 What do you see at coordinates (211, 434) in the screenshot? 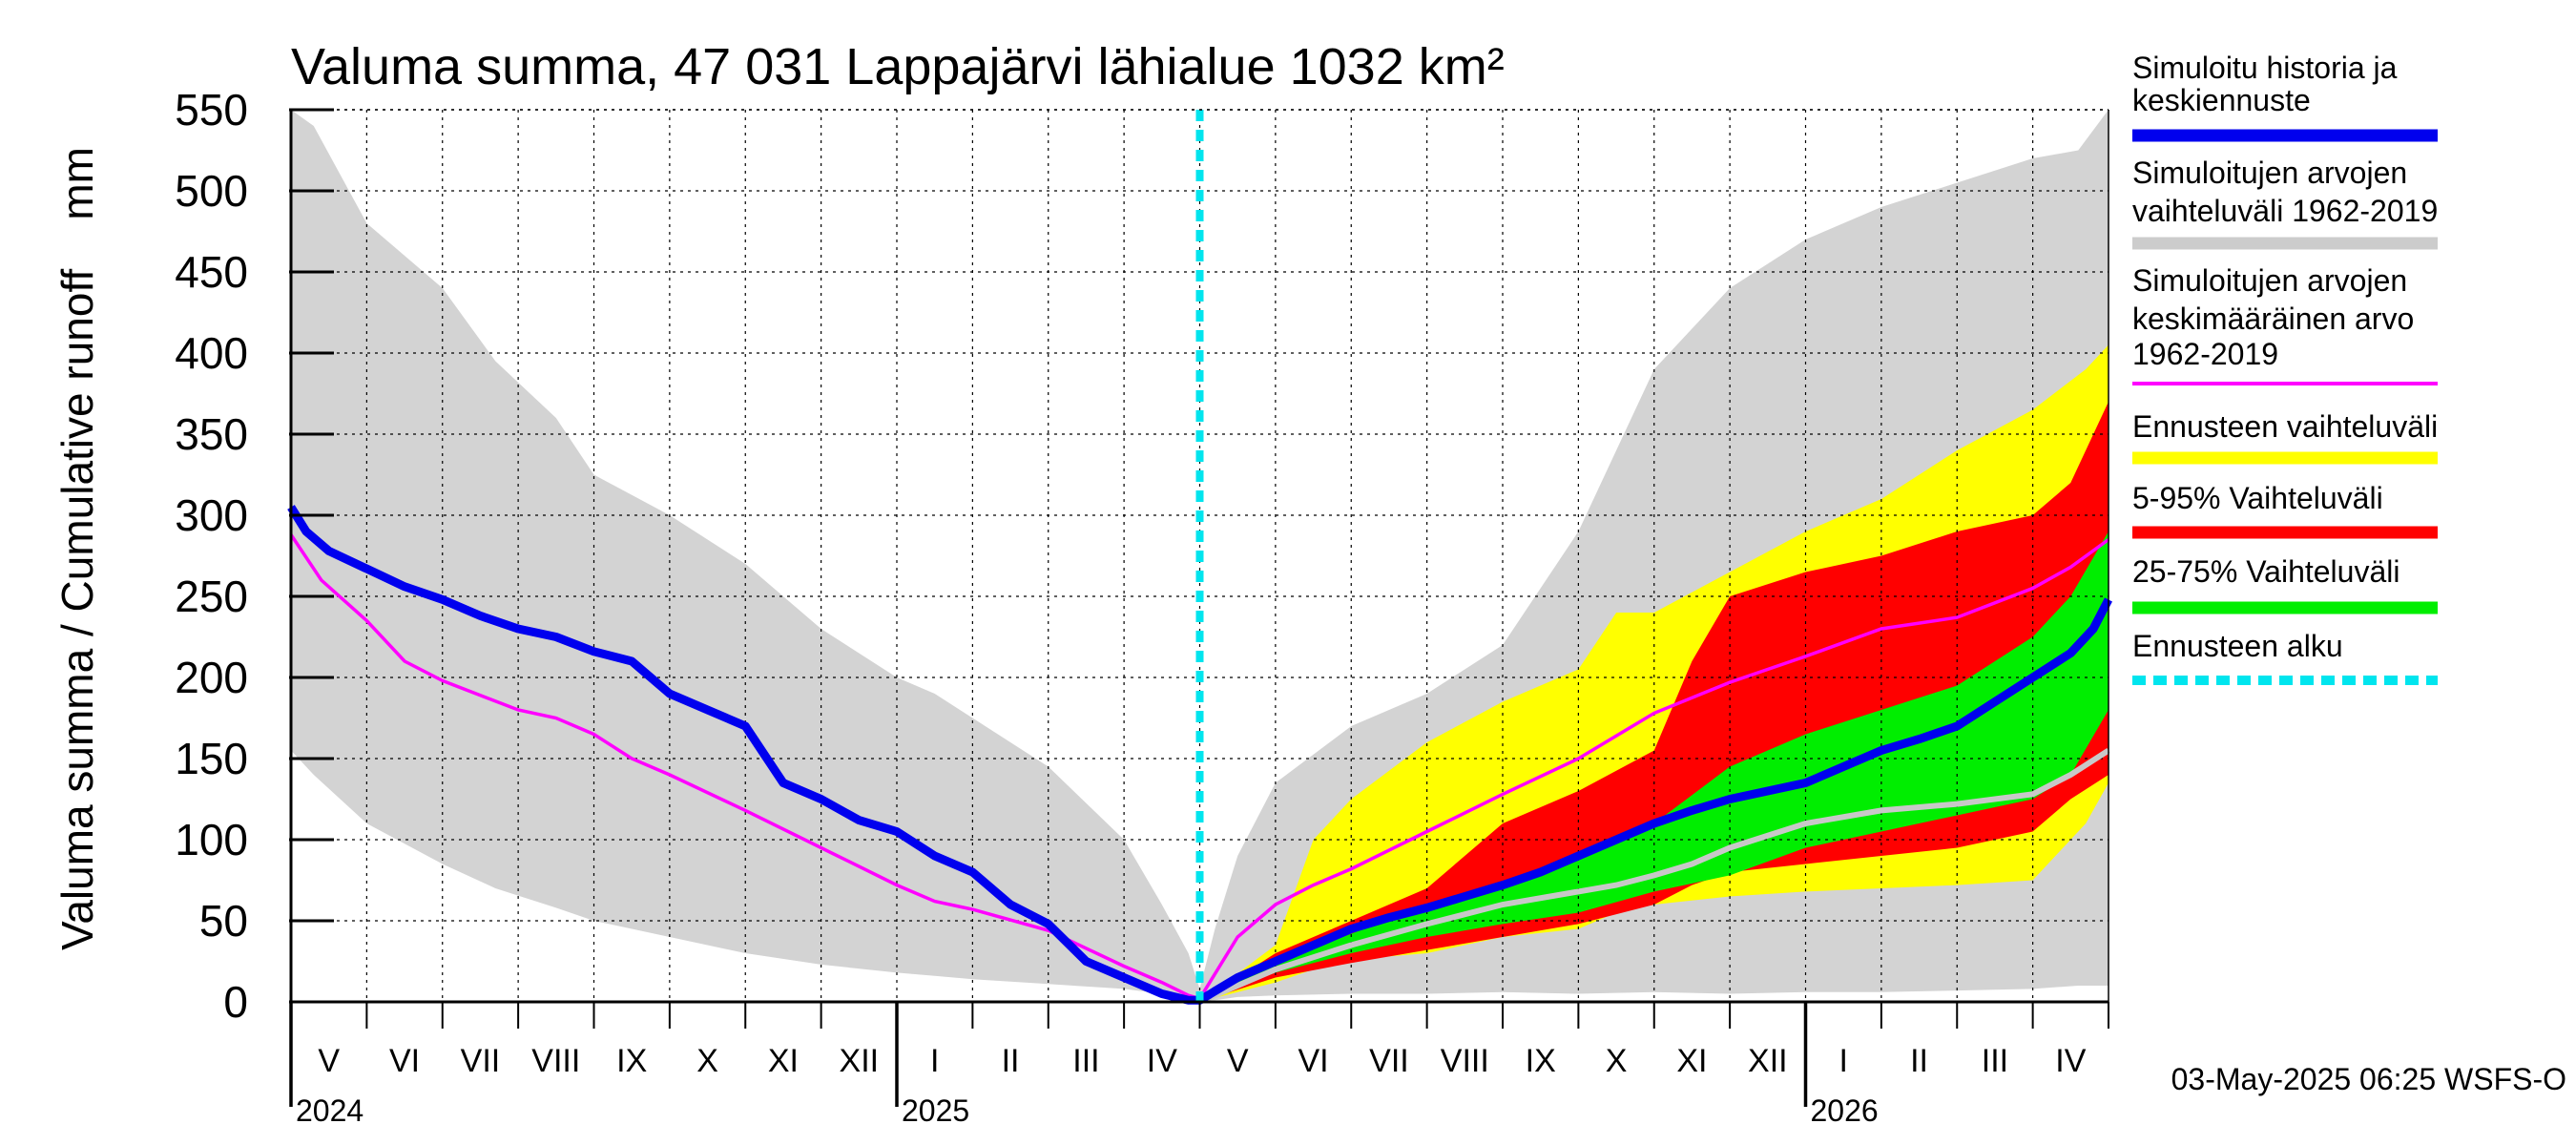
I see `y-tick-label-7: 350` at bounding box center [211, 434].